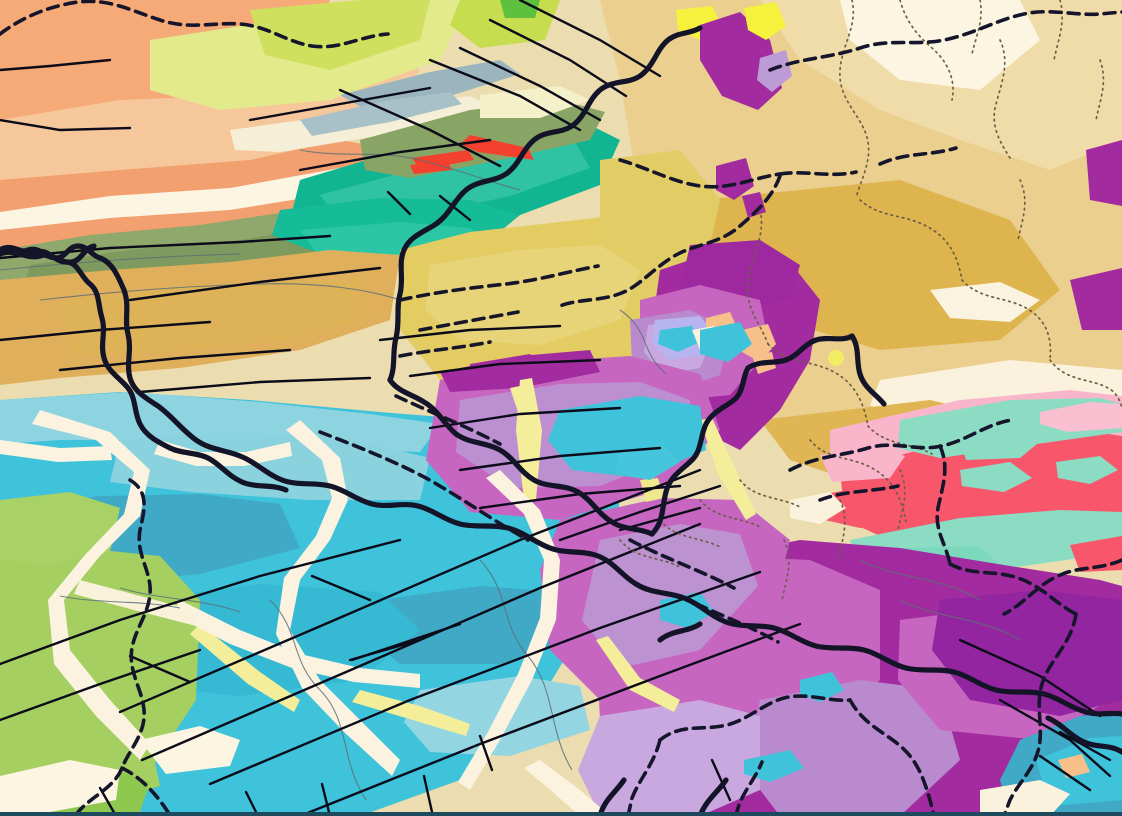  What do you see at coordinates (1096, 554) in the screenshot?
I see `unit-coral-patch-e3` at bounding box center [1096, 554].